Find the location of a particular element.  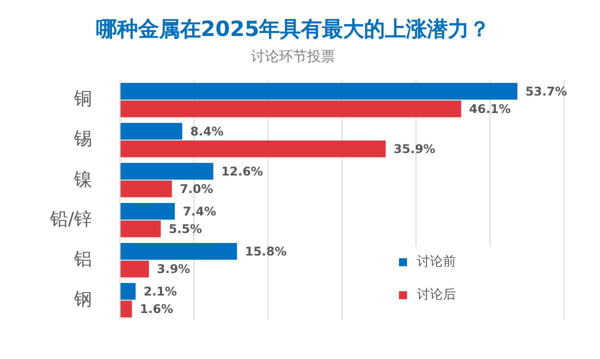

data-label: 15.8% is located at coordinates (265, 251).